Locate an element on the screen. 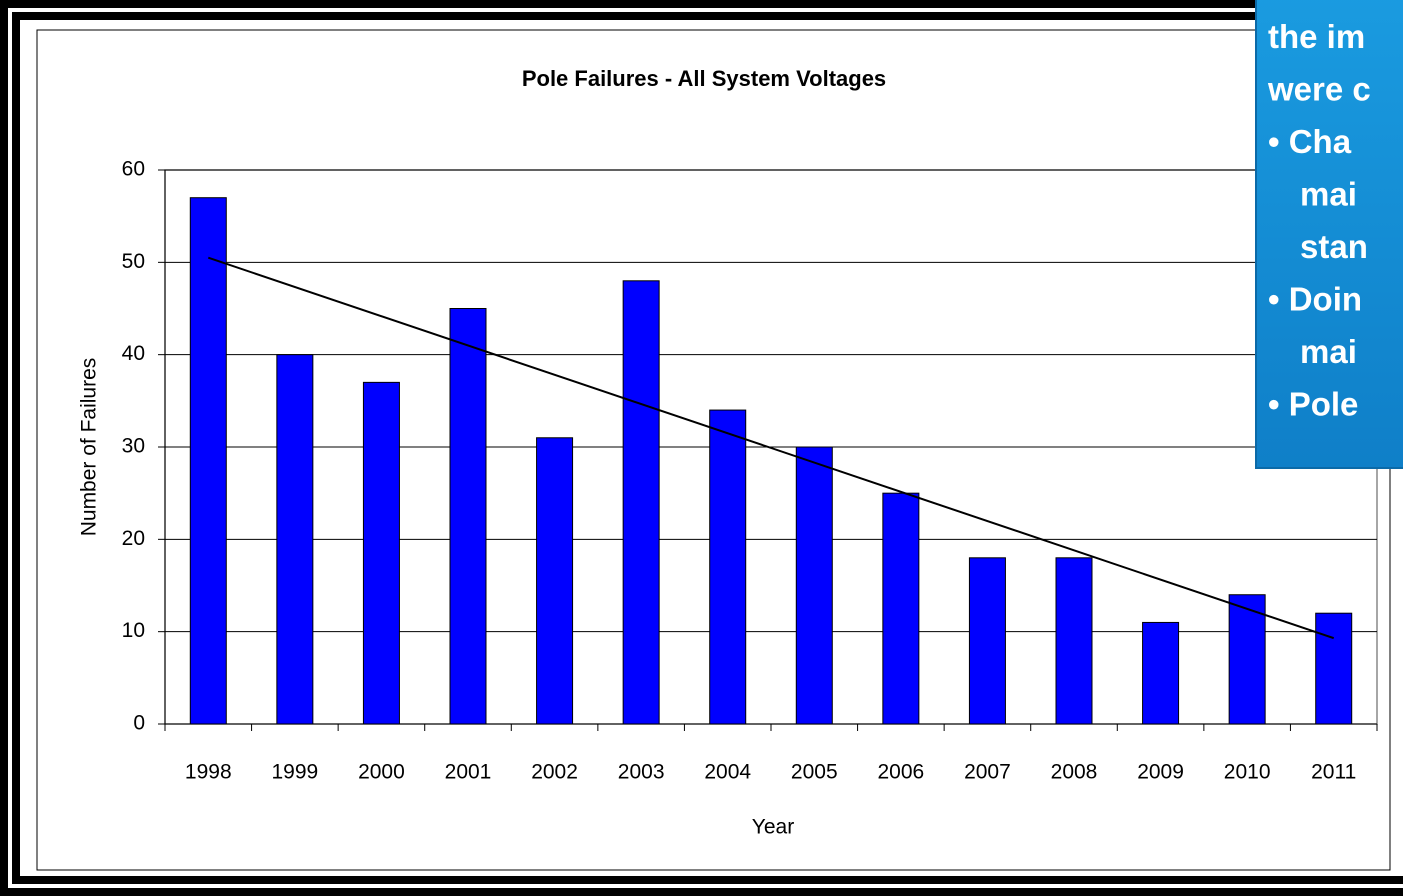 The width and height of the screenshot is (1403, 896). x-tick-label: 2000 is located at coordinates (381, 772).